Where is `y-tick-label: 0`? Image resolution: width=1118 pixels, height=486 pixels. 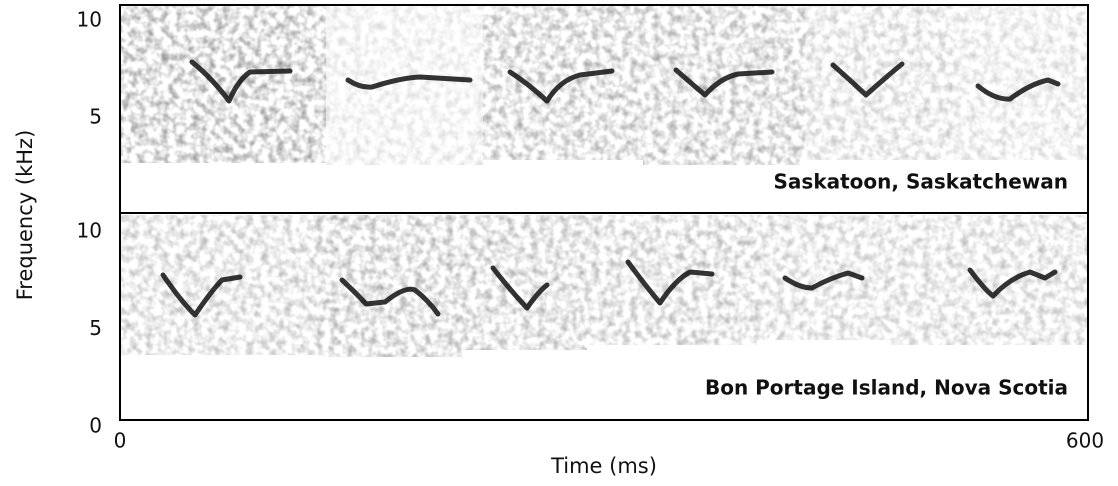 y-tick-label: 0 is located at coordinates (95, 426).